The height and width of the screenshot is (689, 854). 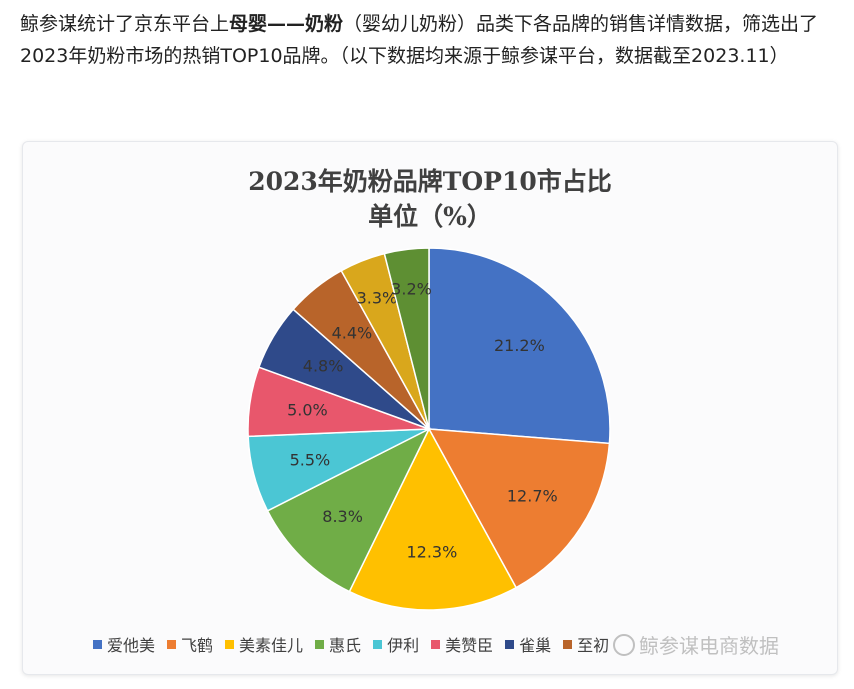 What do you see at coordinates (593, 645) in the screenshot?
I see `legend-label-8: 至初` at bounding box center [593, 645].